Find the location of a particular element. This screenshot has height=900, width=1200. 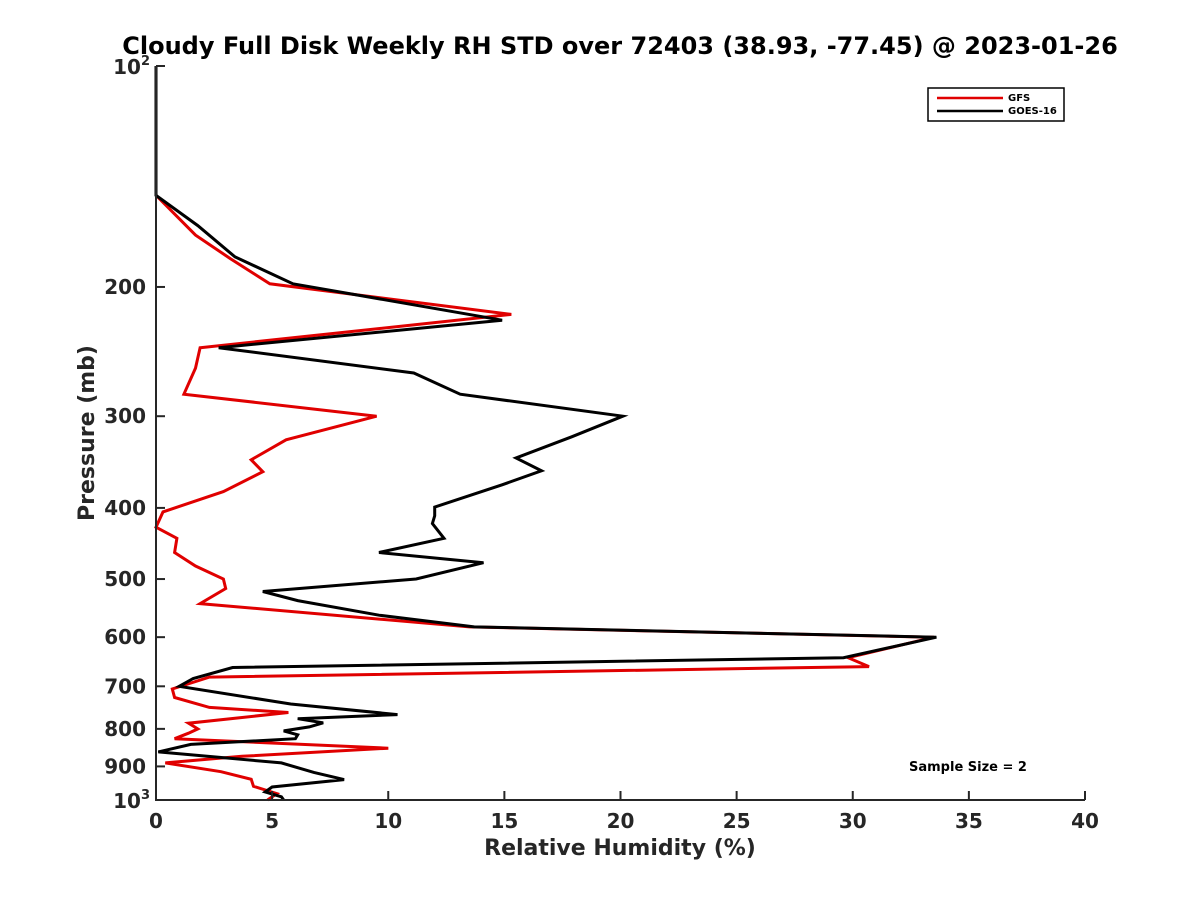

x-axis-label: Relative Humidity (%) is located at coordinates (620, 848).